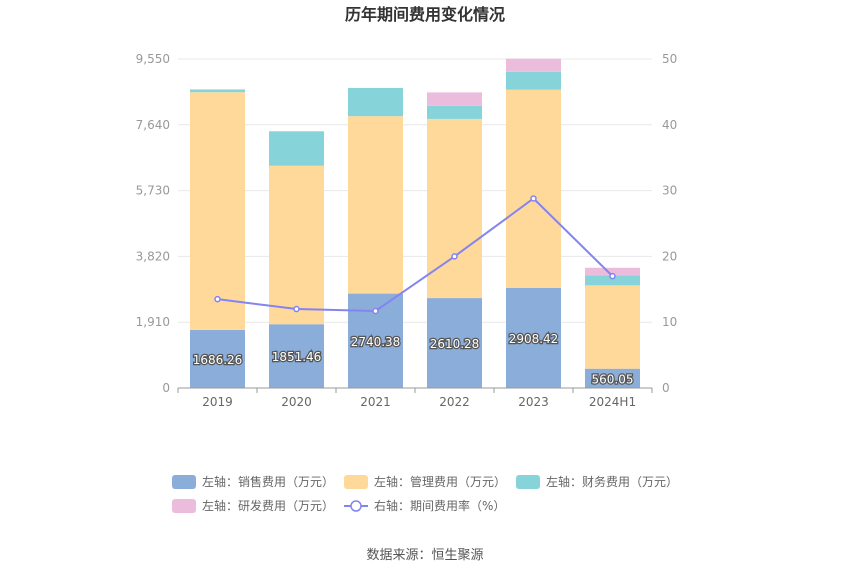 The height and width of the screenshot is (575, 850). What do you see at coordinates (296, 402) in the screenshot?
I see `x-tick-label: 2020` at bounding box center [296, 402].